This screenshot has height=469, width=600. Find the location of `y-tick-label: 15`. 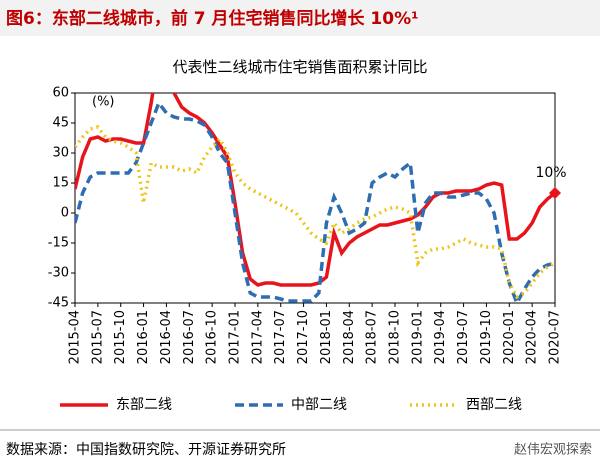

y-tick-label: 15 is located at coordinates (60, 183).